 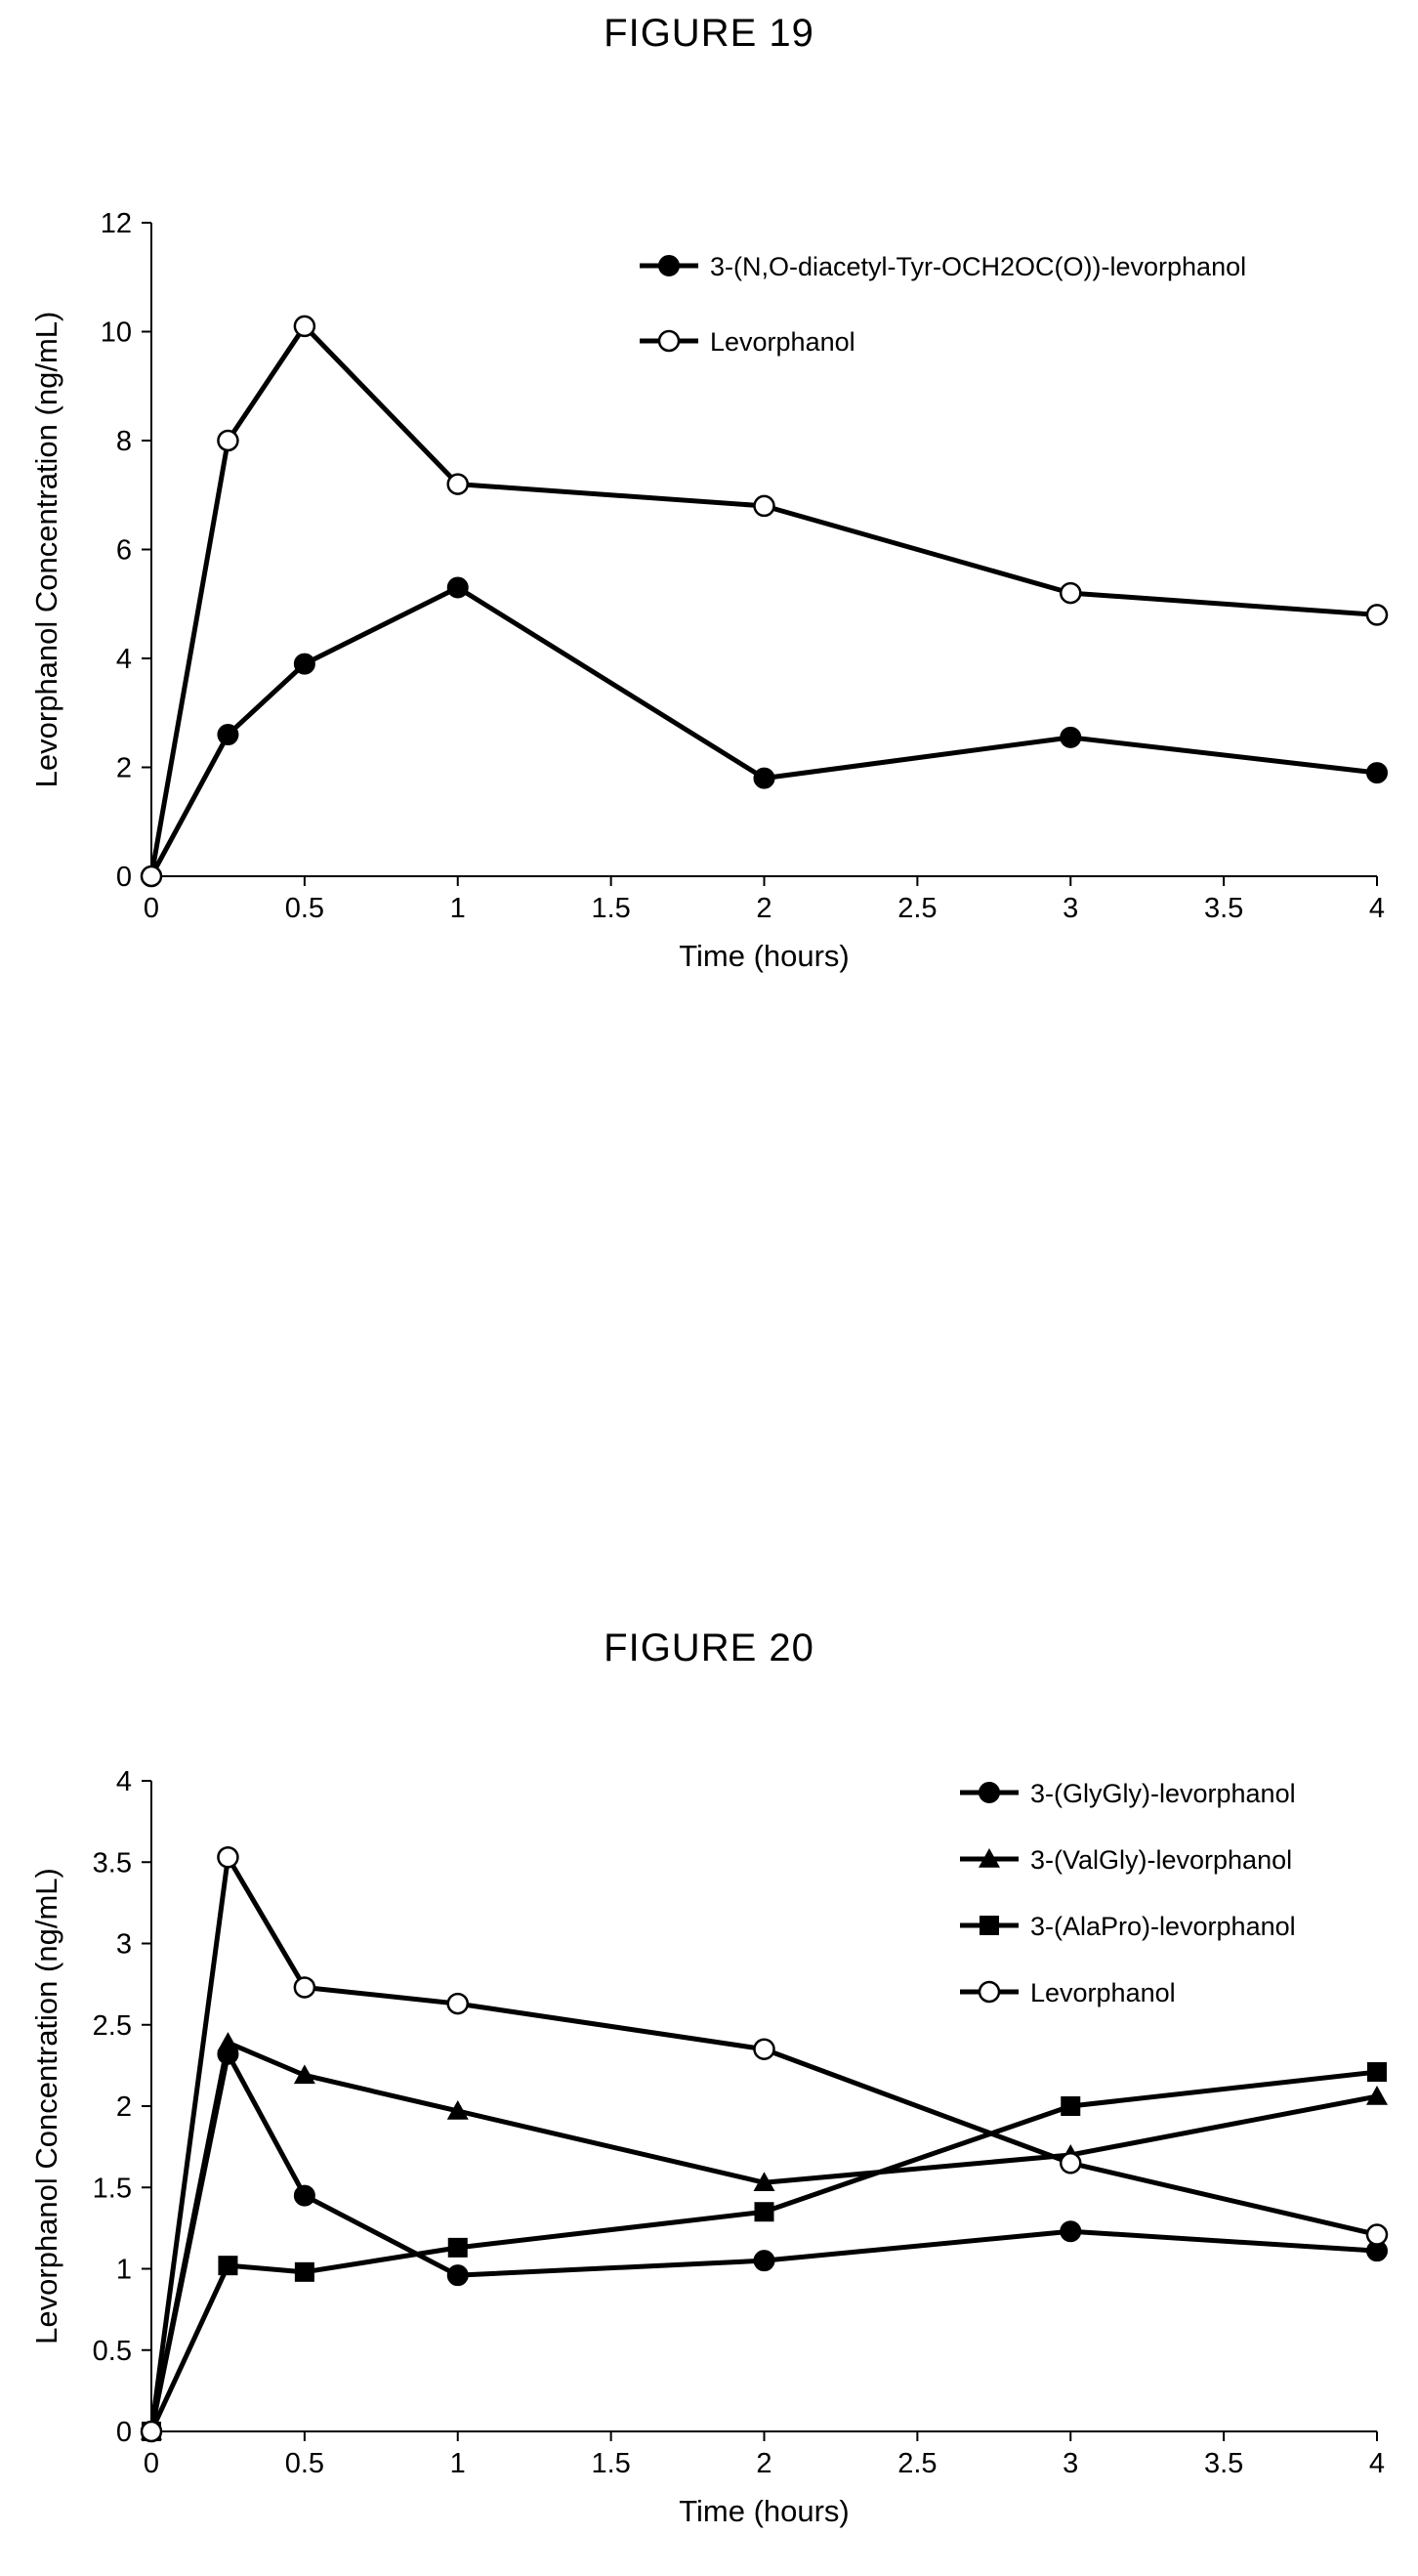 I want to click on fig20-y-tick-label: 1.5, so click(x=112, y=2188).